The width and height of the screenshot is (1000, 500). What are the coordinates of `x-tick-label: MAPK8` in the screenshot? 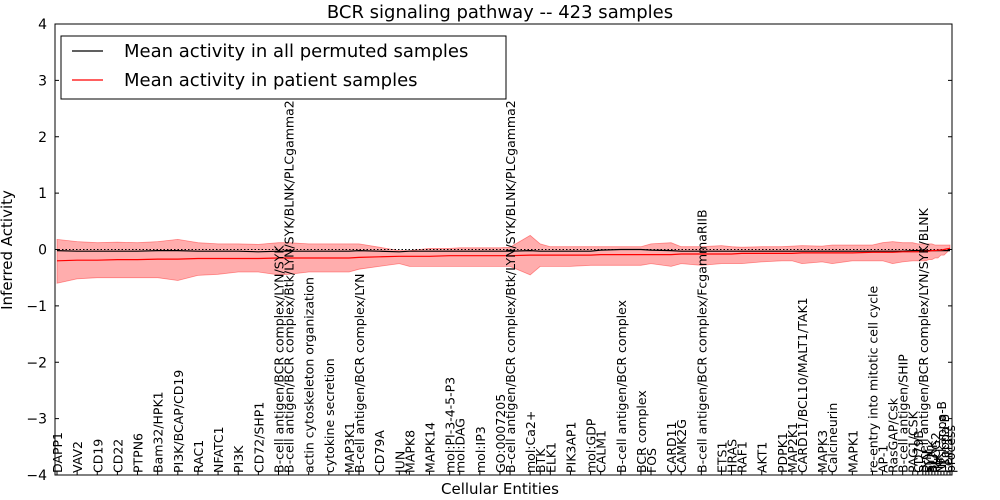 It's located at (409, 451).